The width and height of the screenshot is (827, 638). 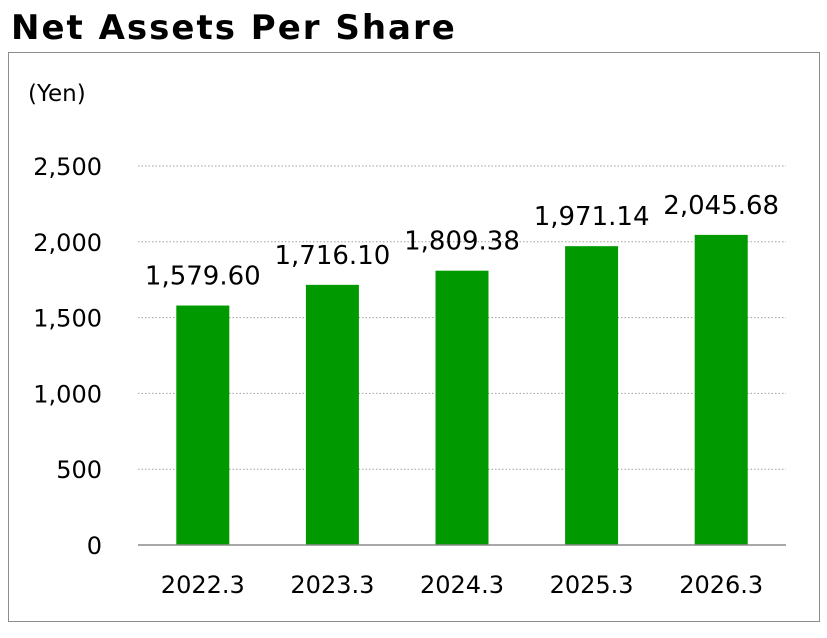 I want to click on chart-title: Net Assets Per Share, so click(x=234, y=28).